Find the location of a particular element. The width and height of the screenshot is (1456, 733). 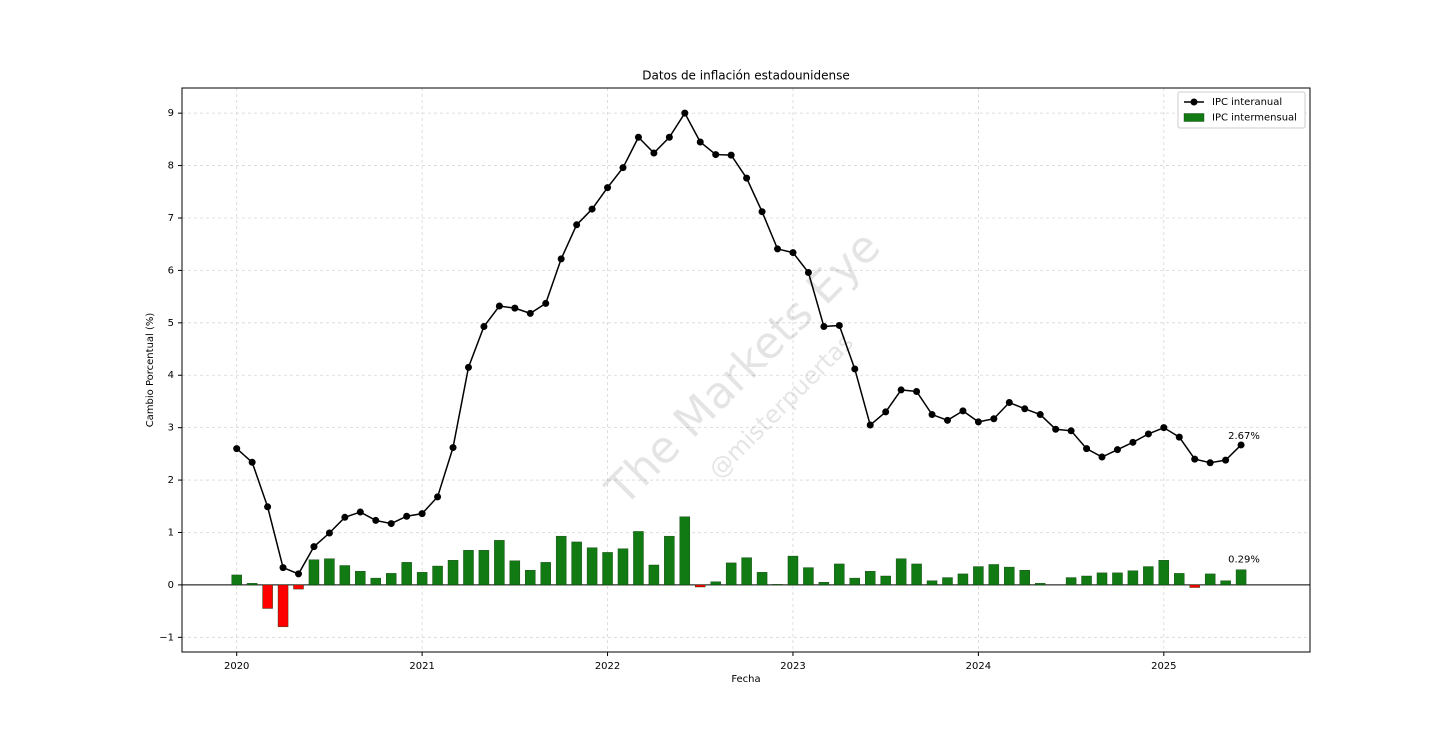

bar-value-label: 0.29% is located at coordinates (1244, 560).